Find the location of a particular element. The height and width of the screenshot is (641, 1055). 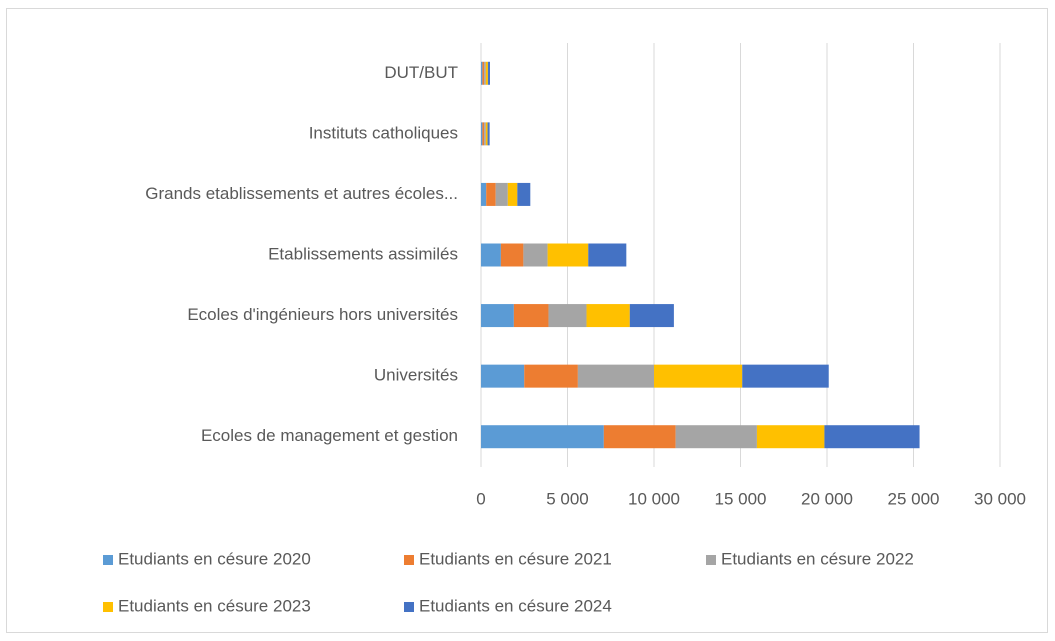

x-tick-label: 20 000 is located at coordinates (827, 498).